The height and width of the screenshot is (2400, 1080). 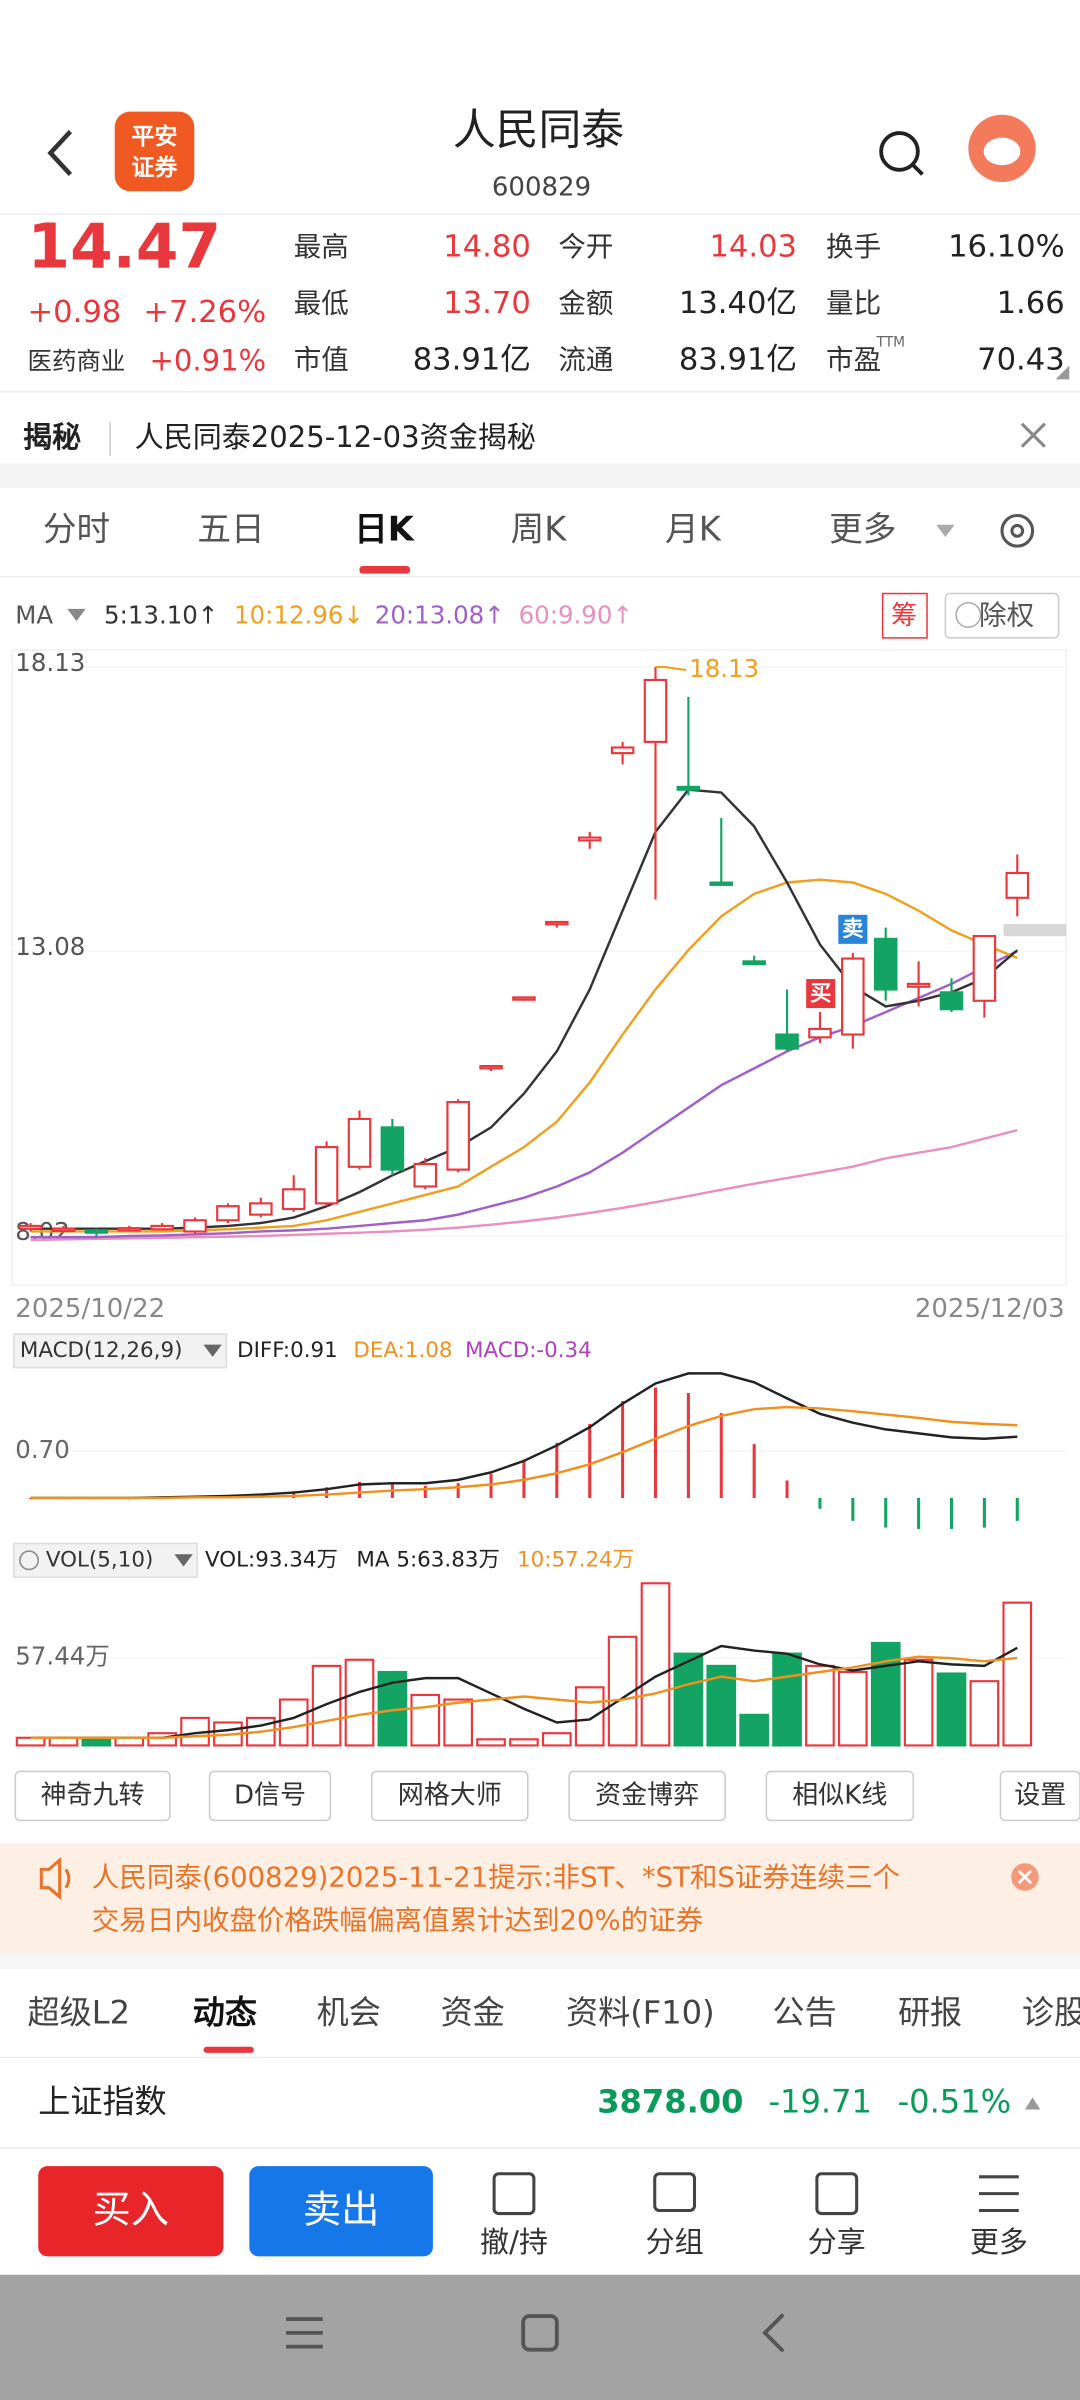 I want to click on share-icon, so click(x=837, y=2194).